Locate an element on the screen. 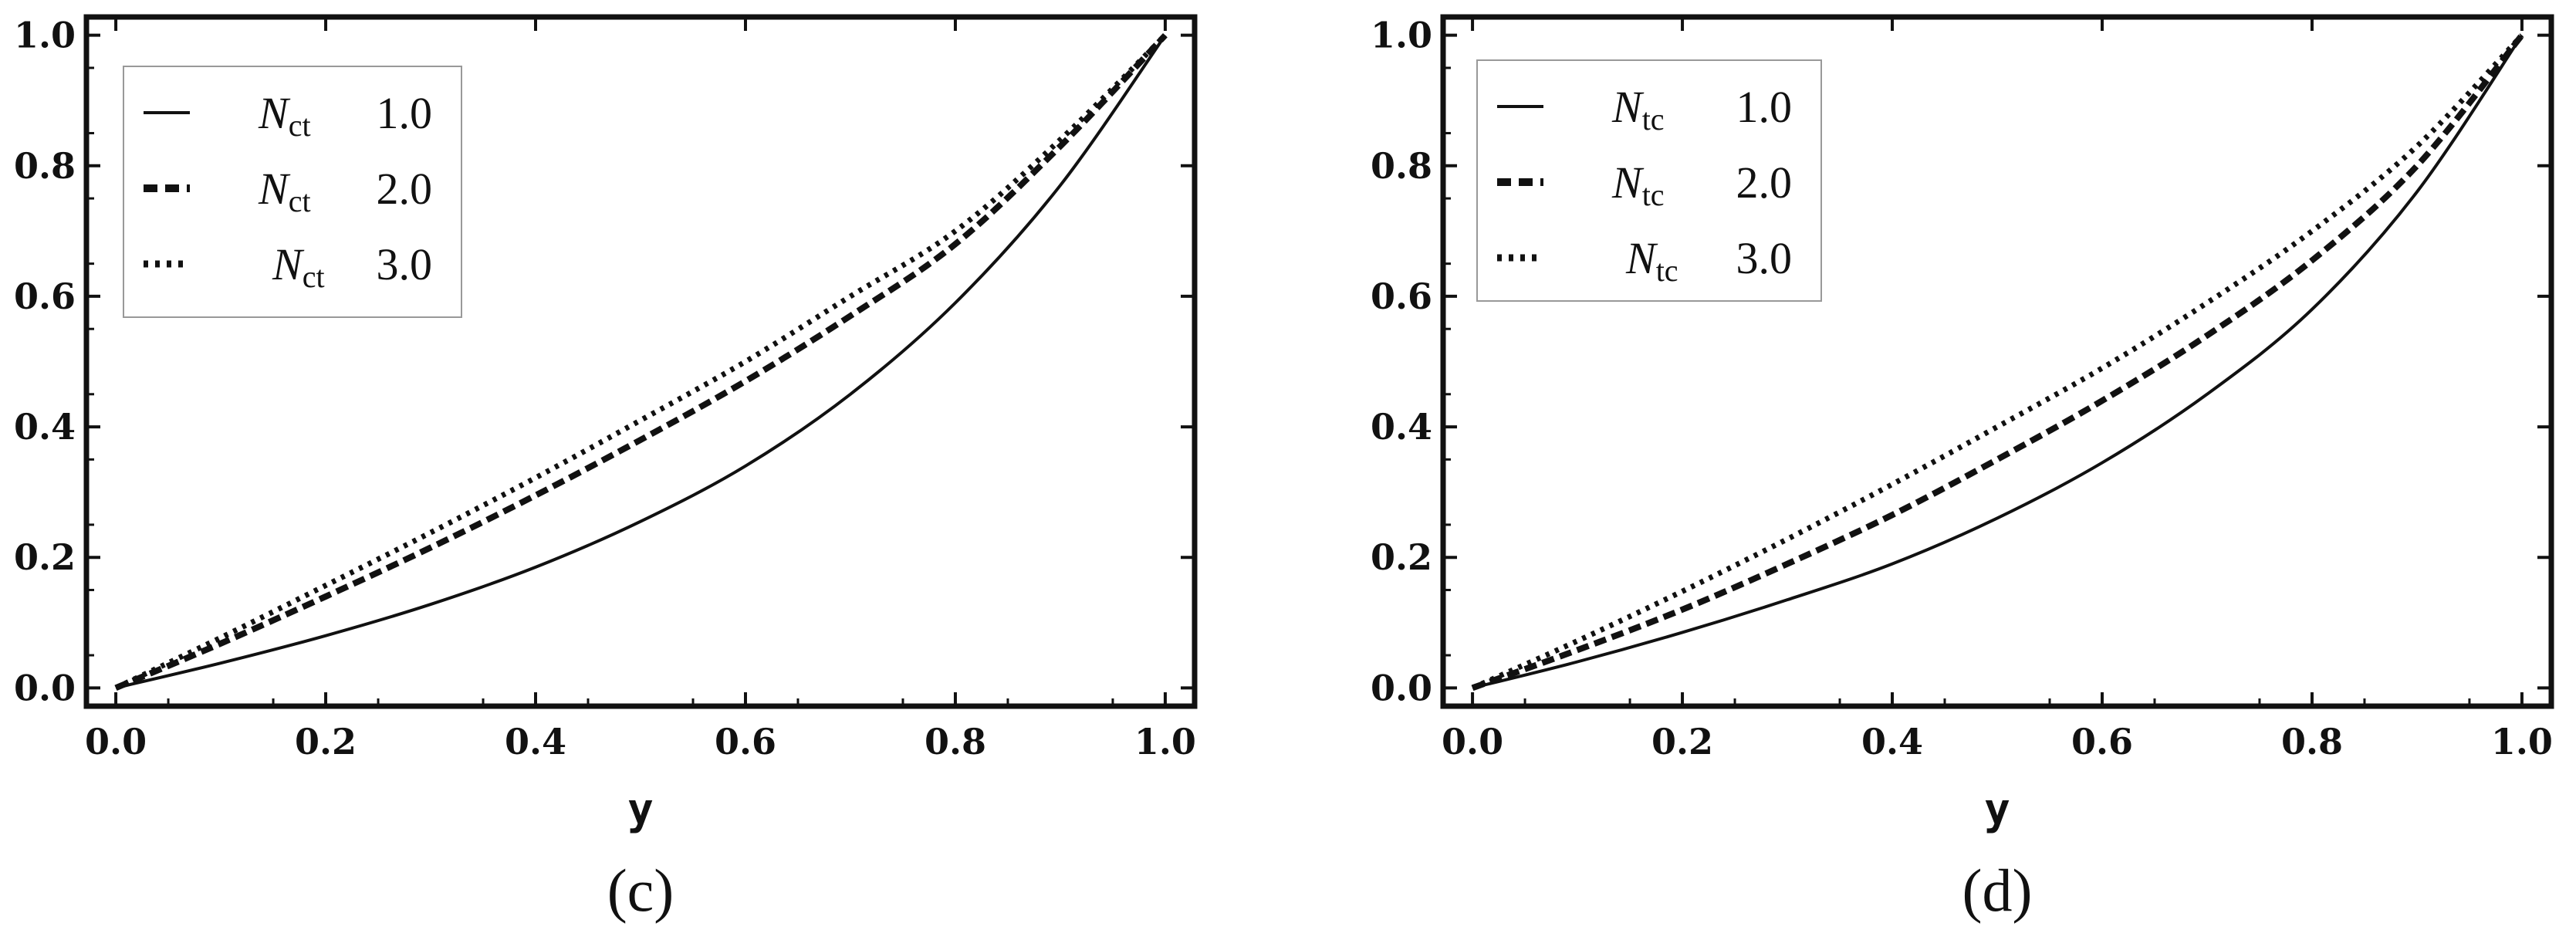  legend: Nct 1.0 Nct 2.0 Nct 3.0 is located at coordinates (292, 192).